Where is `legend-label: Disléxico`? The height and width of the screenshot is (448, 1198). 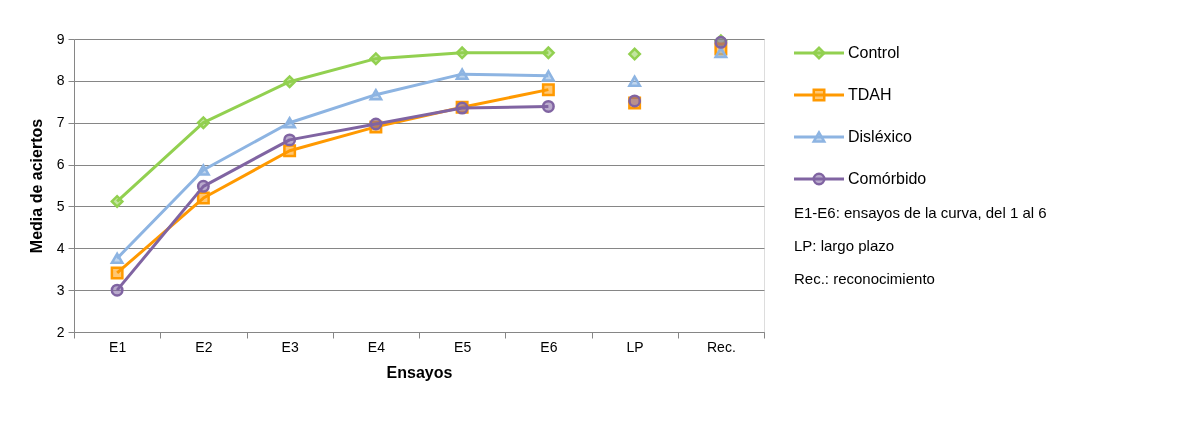 legend-label: Disléxico is located at coordinates (880, 136).